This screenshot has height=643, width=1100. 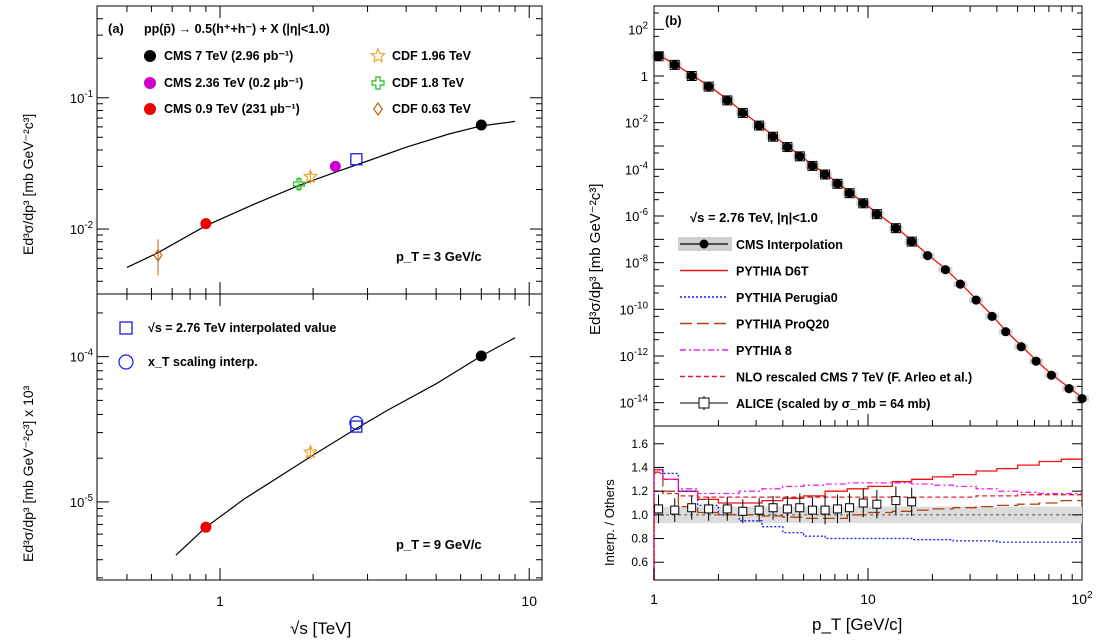 I want to click on b-ytick-label: 10⁻¹², so click(x=633, y=355).